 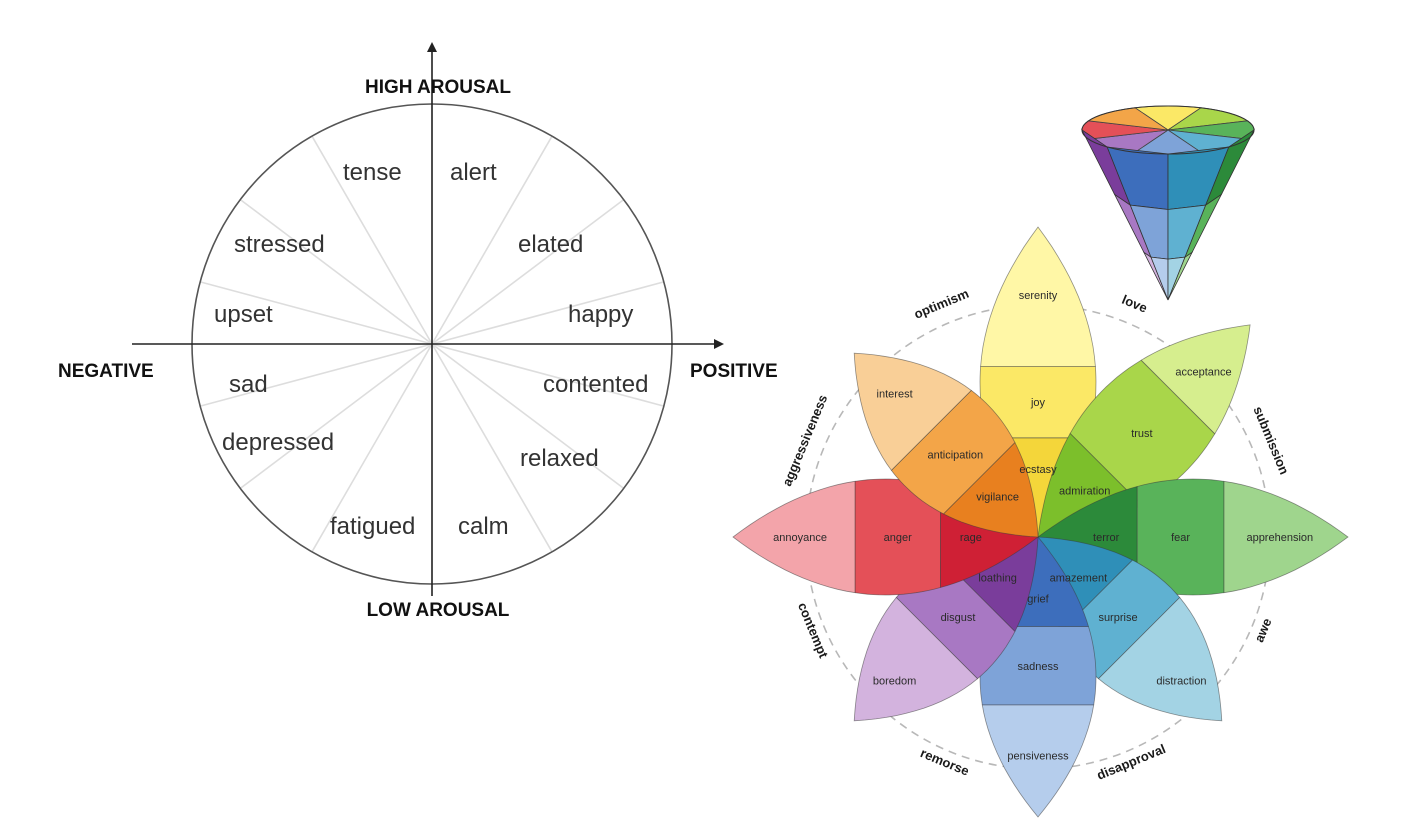 What do you see at coordinates (483, 526) in the screenshot?
I see `emotion-calm: calm` at bounding box center [483, 526].